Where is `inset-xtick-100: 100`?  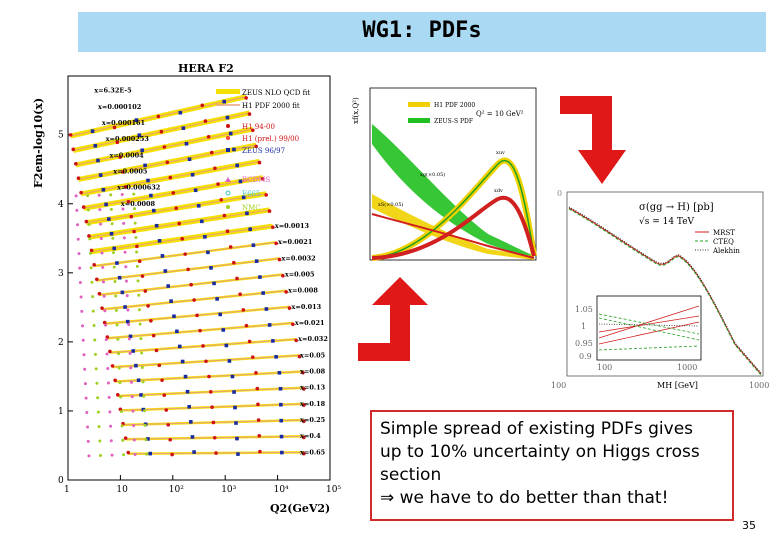 inset-xtick-100: 100 is located at coordinates (604, 367).